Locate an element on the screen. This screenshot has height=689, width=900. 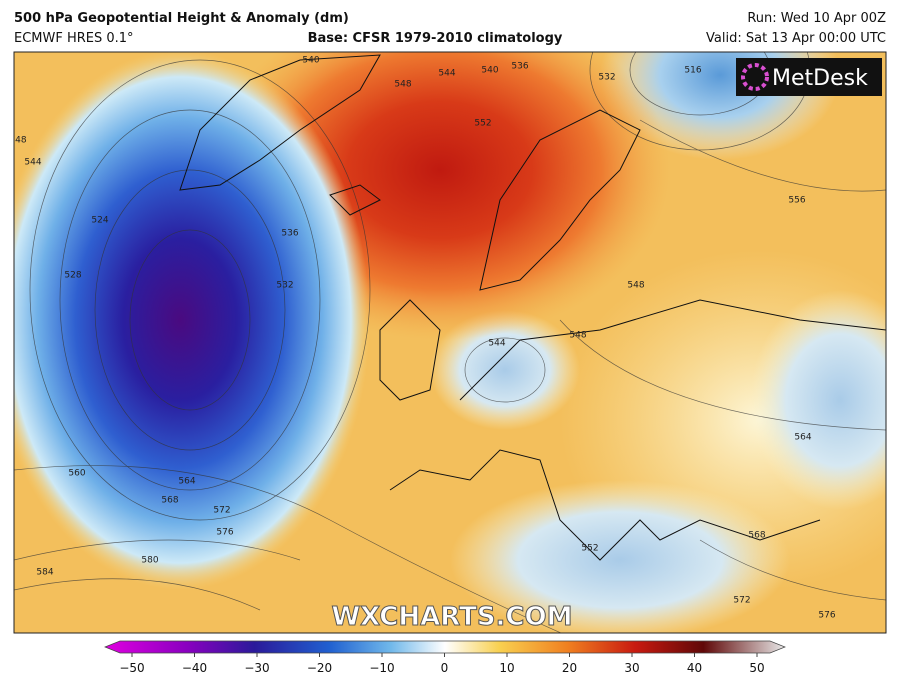
east-trough is located at coordinates (818, 400).